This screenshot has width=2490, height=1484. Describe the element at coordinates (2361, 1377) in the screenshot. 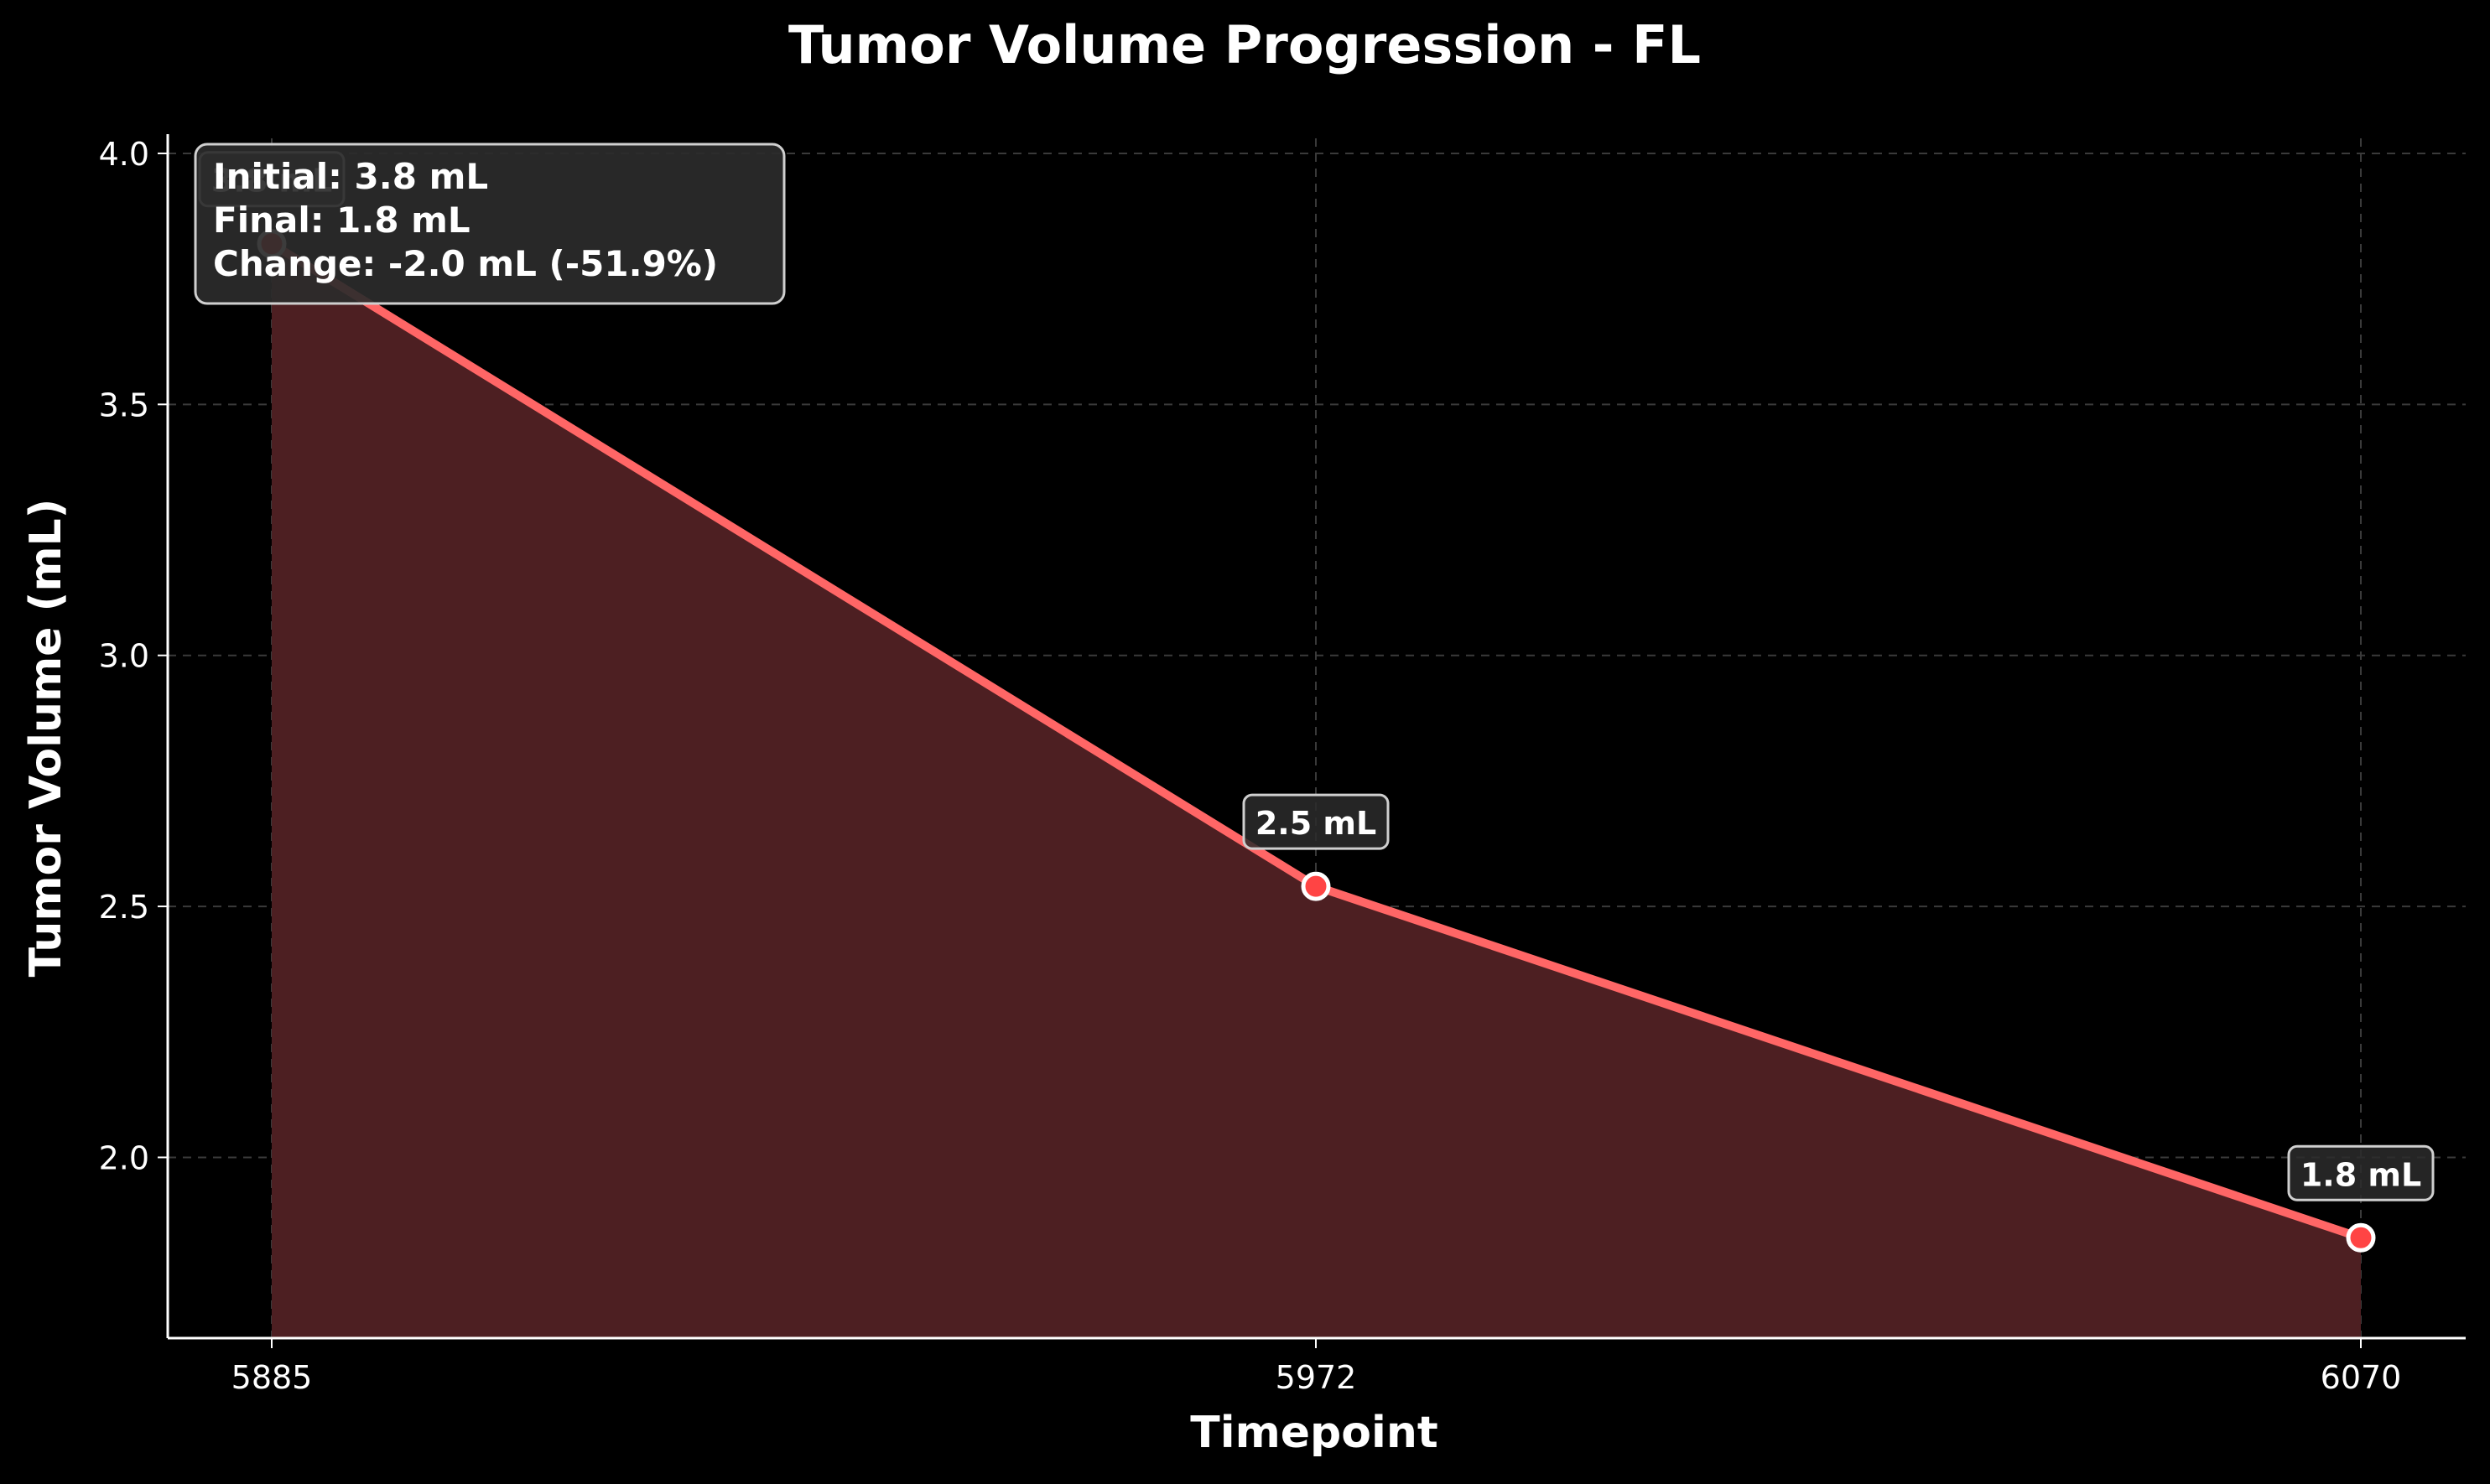

I see `x-tick-label: 6070` at that location.